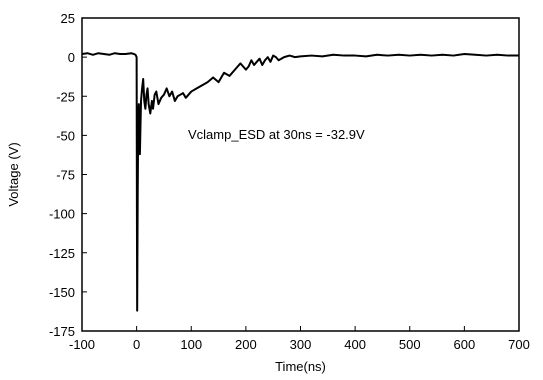  Describe the element at coordinates (301, 344) in the screenshot. I see `x-tick-label: 300` at that location.